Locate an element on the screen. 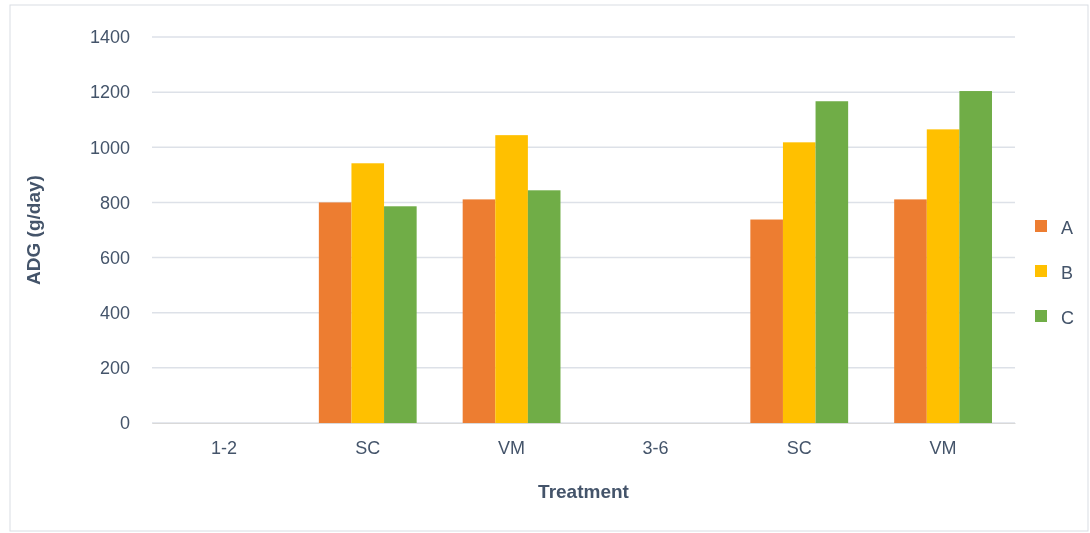 The height and width of the screenshot is (533, 1090). legend-label: C is located at coordinates (1067, 318).